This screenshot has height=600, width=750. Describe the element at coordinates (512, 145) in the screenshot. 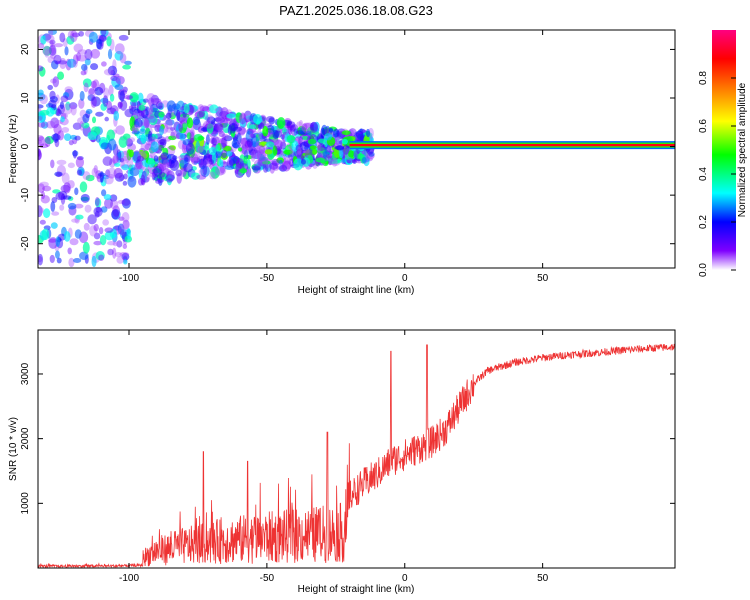

I see `tone-core` at that location.